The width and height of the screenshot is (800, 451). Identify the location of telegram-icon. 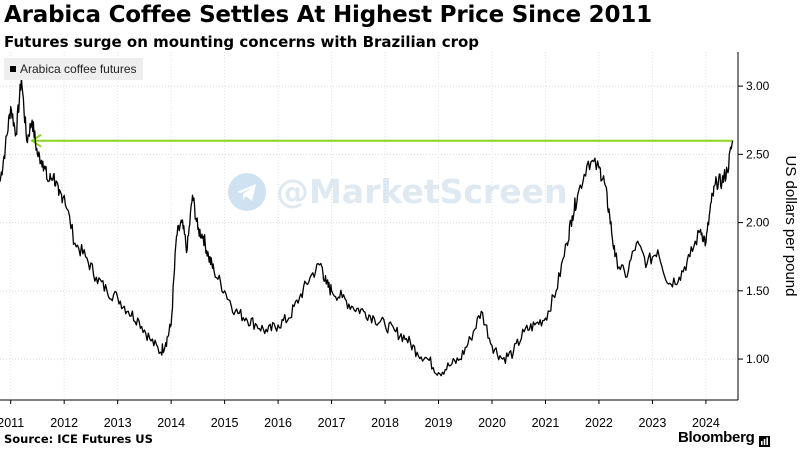
(247, 192).